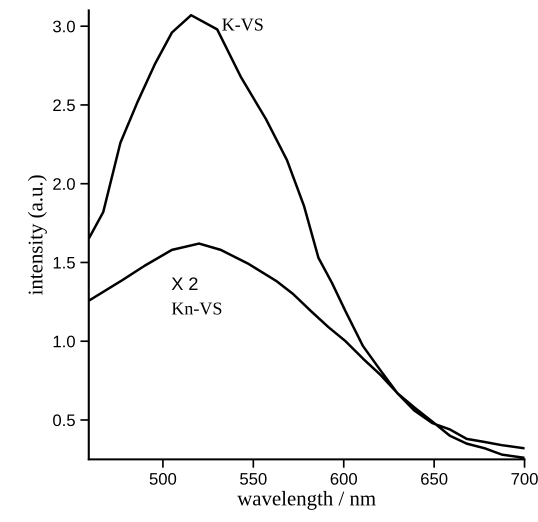 This screenshot has height=522, width=538. I want to click on y-tick-label: 1.0, so click(64, 342).